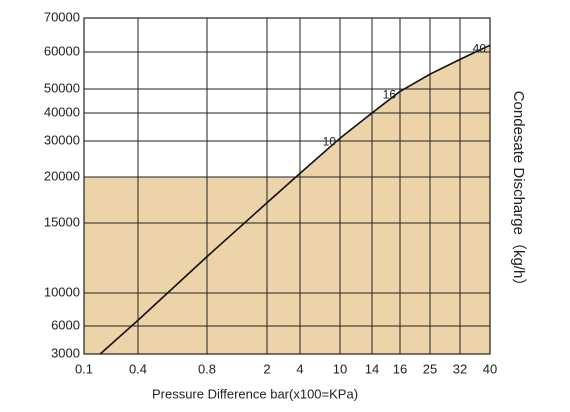 Image resolution: width=570 pixels, height=412 pixels. I want to click on curve-annotation: 16, so click(390, 95).